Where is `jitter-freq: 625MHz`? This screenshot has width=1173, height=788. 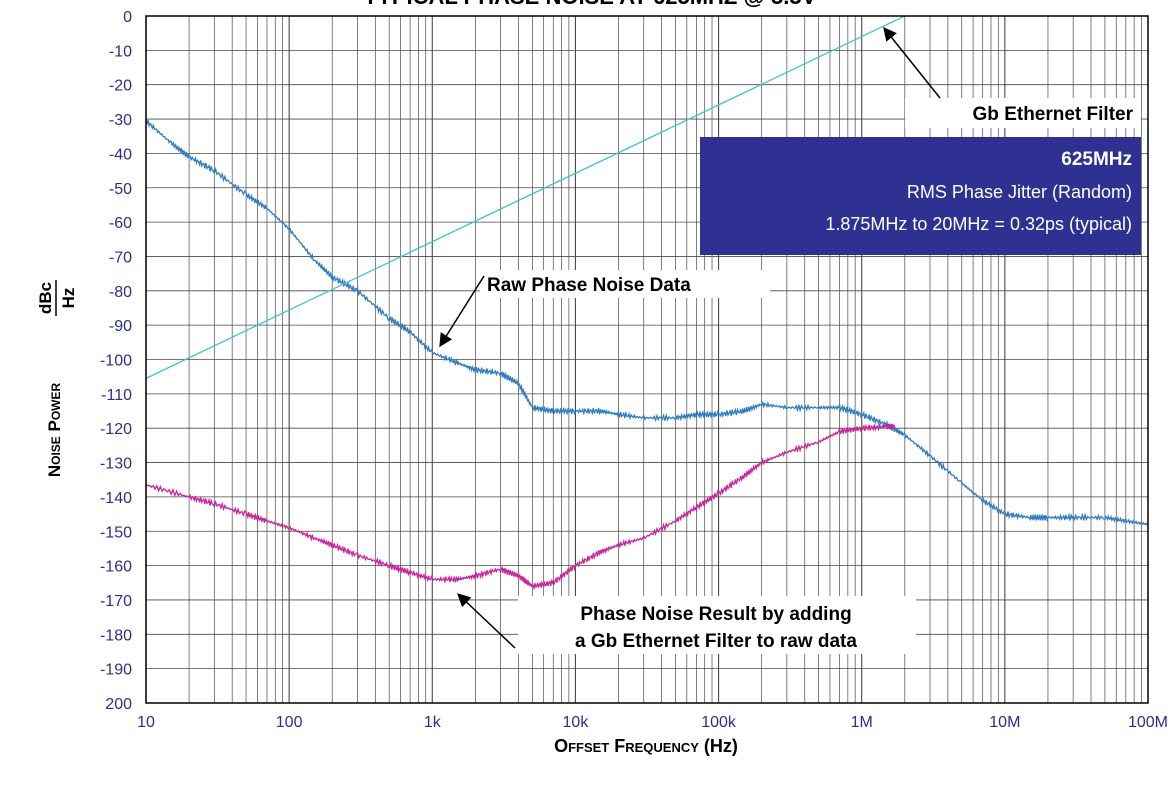 jitter-freq: 625MHz is located at coordinates (1096, 159).